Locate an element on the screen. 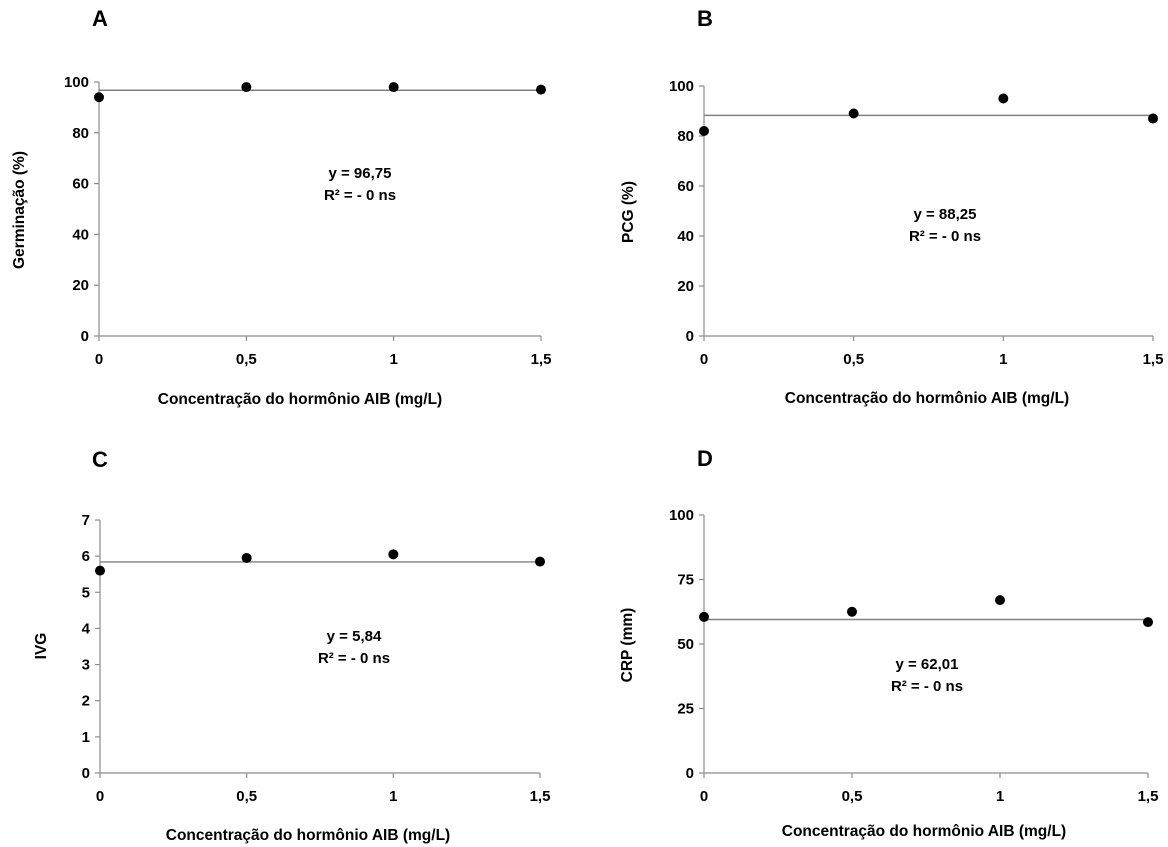  panel-letter: A is located at coordinates (100, 18).